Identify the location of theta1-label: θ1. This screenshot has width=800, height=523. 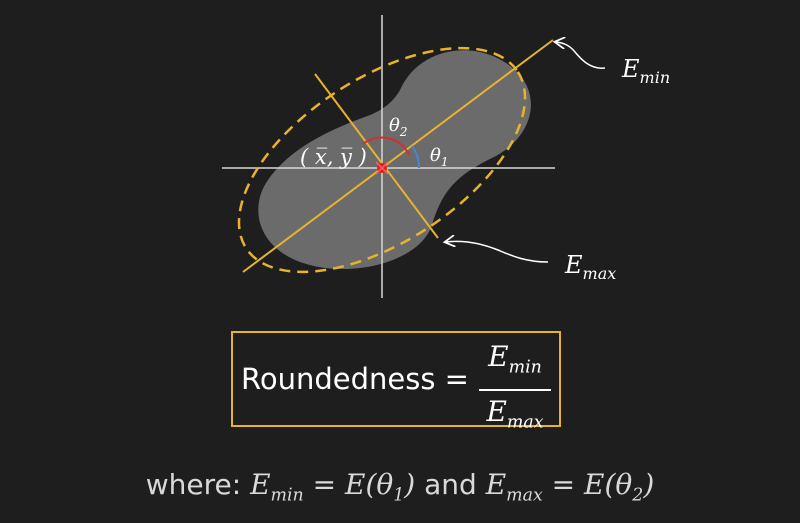
(439, 157).